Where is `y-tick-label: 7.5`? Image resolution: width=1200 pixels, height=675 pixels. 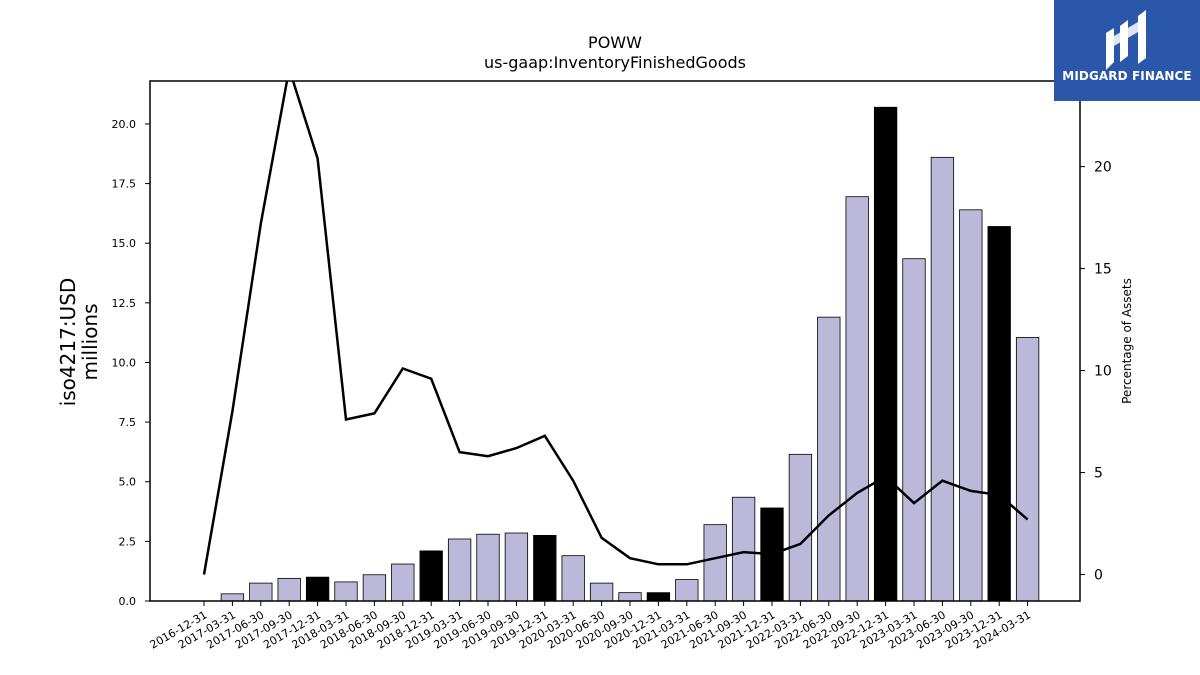 y-tick-label: 7.5 is located at coordinates (128, 422).